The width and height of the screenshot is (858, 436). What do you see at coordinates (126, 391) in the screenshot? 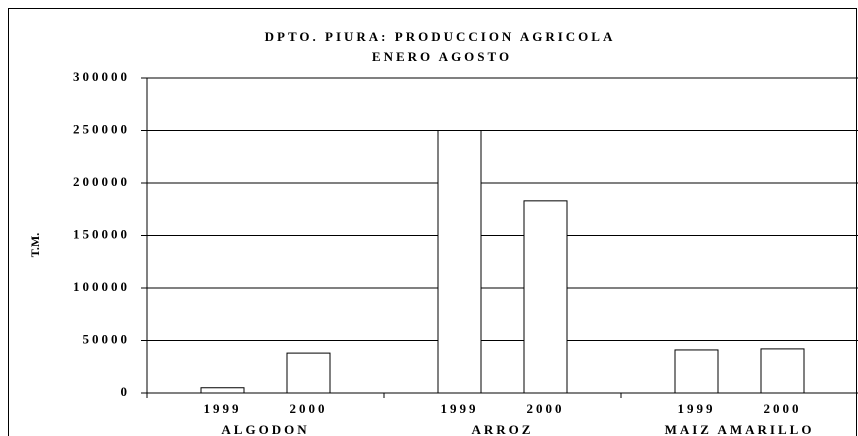
I see `y-tick-label: 0` at bounding box center [126, 391].